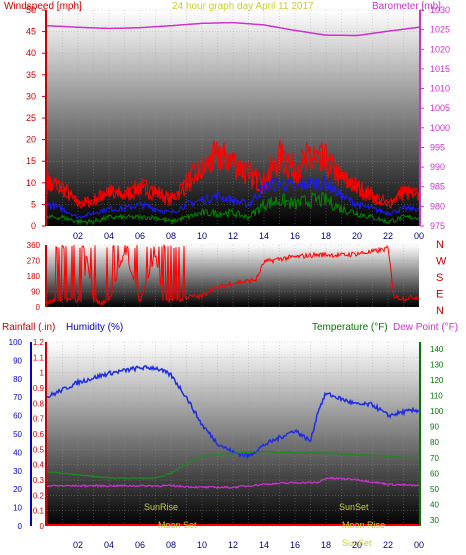 This screenshot has width=466, height=555. I want to click on direction-series, so click(233, 275).